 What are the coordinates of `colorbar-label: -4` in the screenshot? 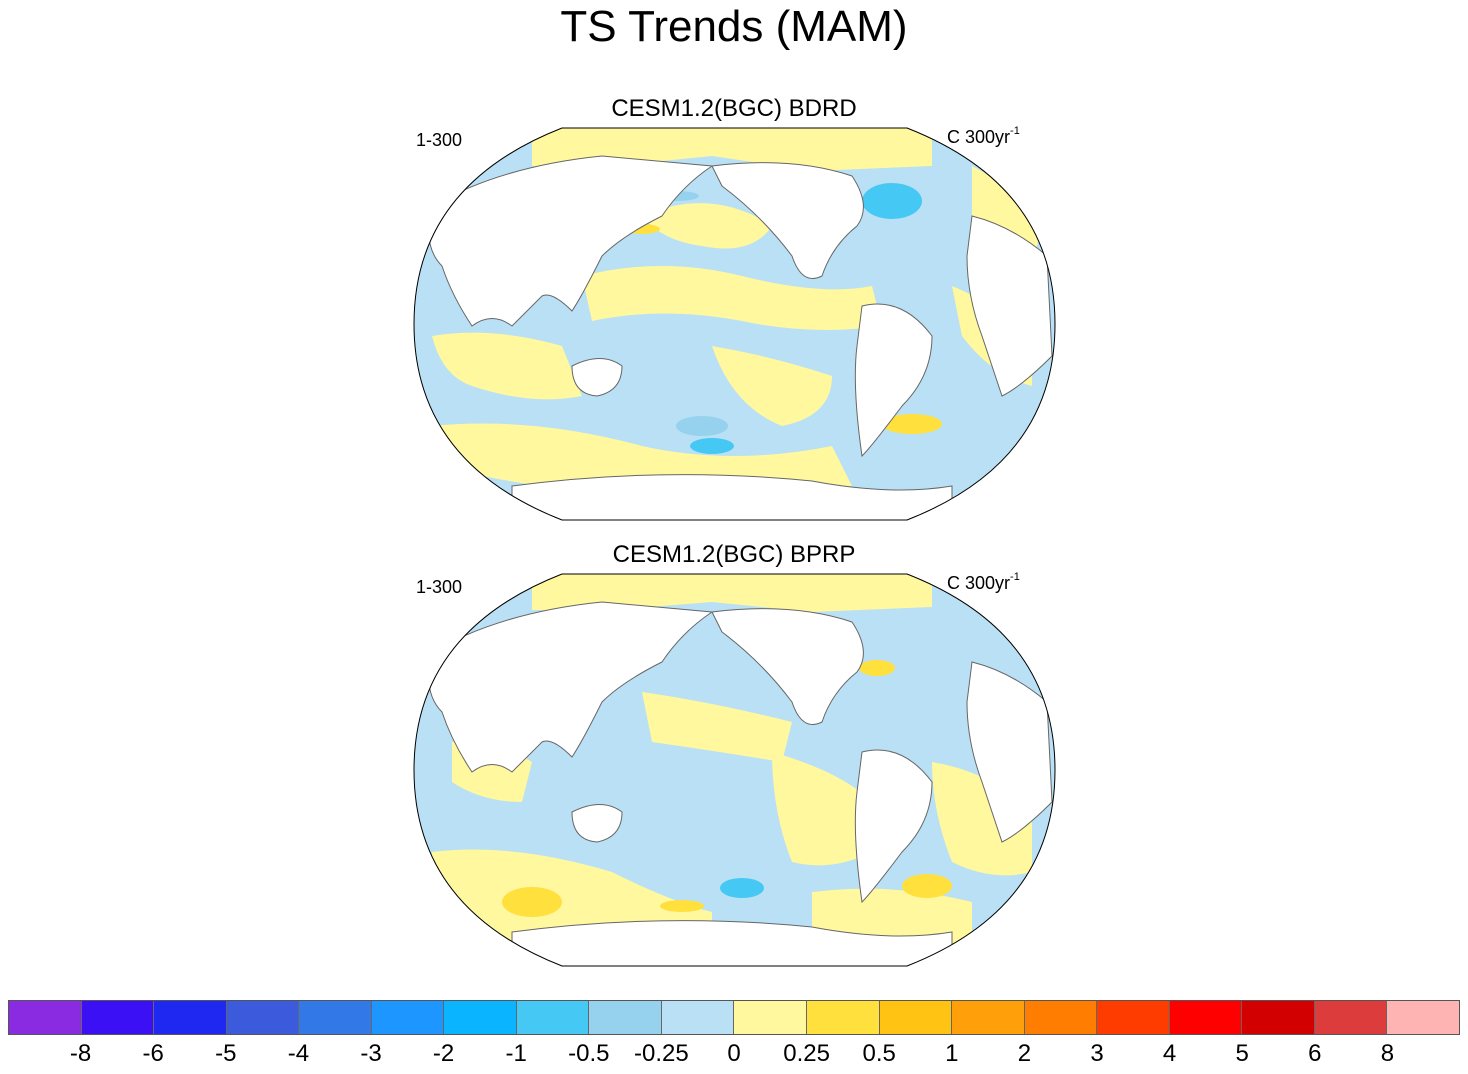 It's located at (298, 1053).